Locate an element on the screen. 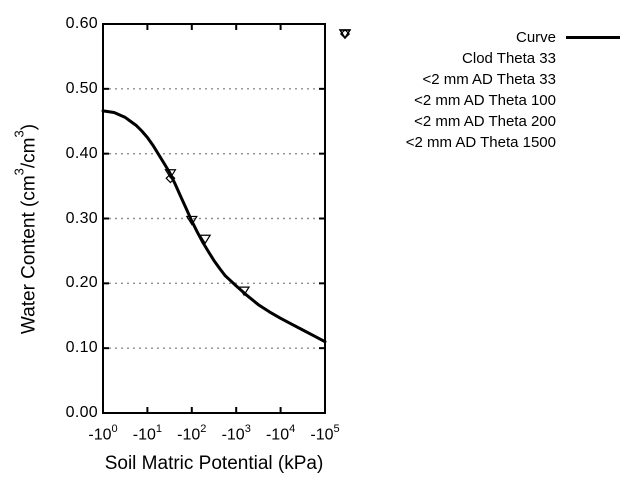 Image resolution: width=640 pixels, height=480 pixels. x-tick-label--10e4: -104 is located at coordinates (280, 433).